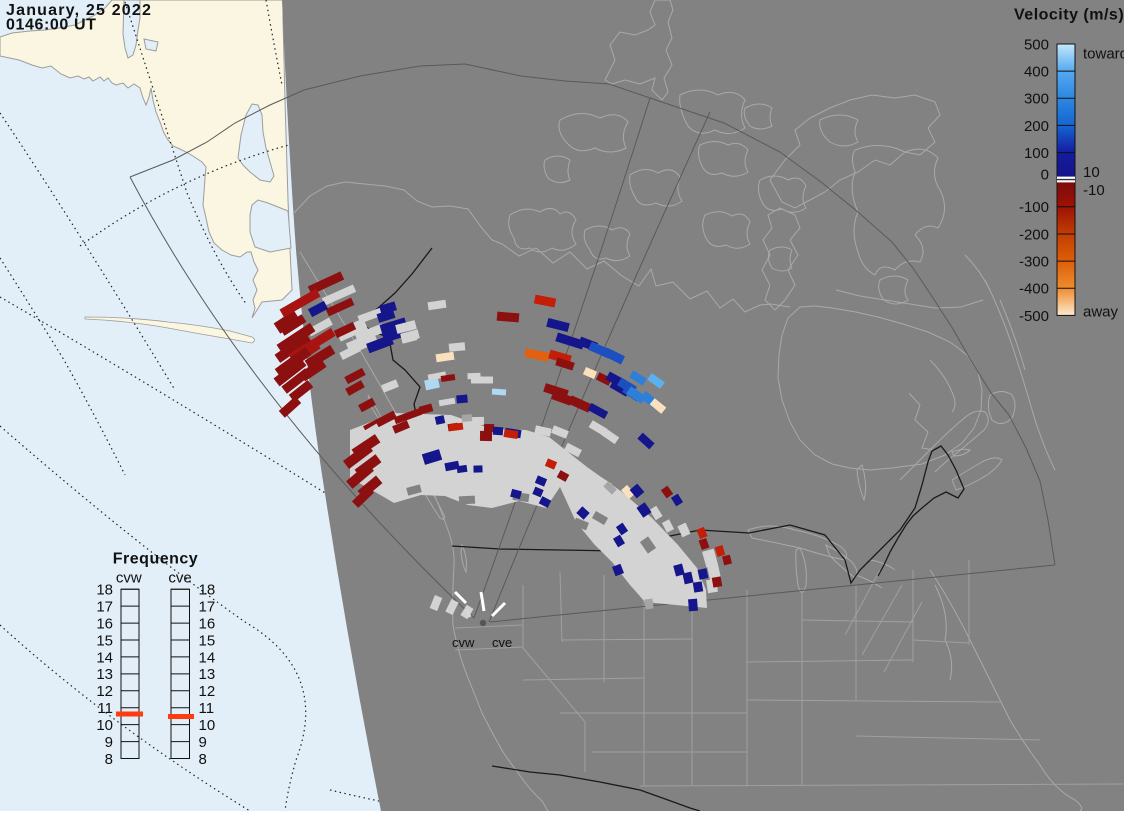 This screenshot has height=816, width=1124. What do you see at coordinates (1101, 311) in the screenshot?
I see `svg-text: away` at bounding box center [1101, 311].